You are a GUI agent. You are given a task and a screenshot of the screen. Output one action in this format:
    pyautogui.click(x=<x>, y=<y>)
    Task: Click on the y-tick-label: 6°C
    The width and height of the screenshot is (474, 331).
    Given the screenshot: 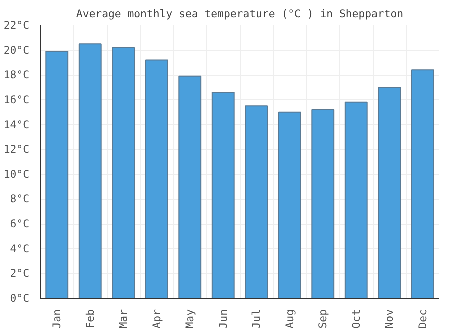 What is the action you would take?
    pyautogui.click(x=20, y=224)
    